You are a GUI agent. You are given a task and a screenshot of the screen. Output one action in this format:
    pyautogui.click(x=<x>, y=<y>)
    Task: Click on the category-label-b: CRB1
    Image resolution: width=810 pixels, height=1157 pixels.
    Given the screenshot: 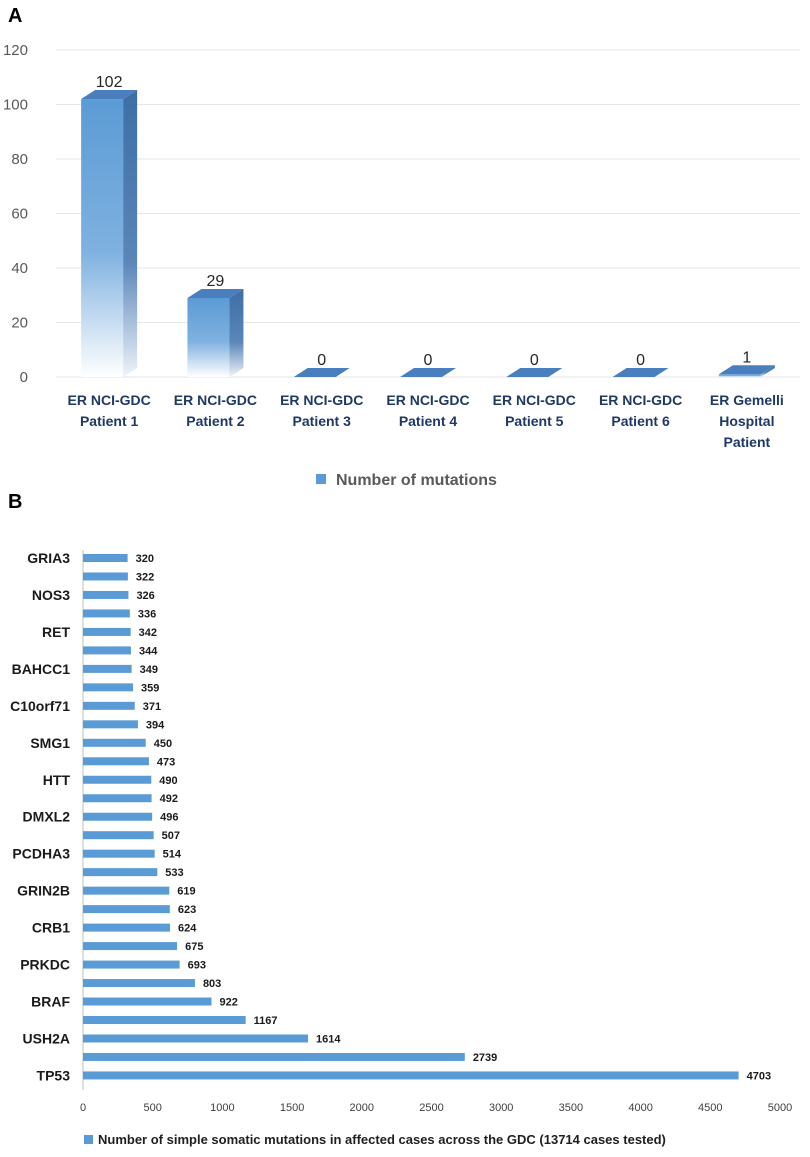 What is the action you would take?
    pyautogui.click(x=51, y=928)
    